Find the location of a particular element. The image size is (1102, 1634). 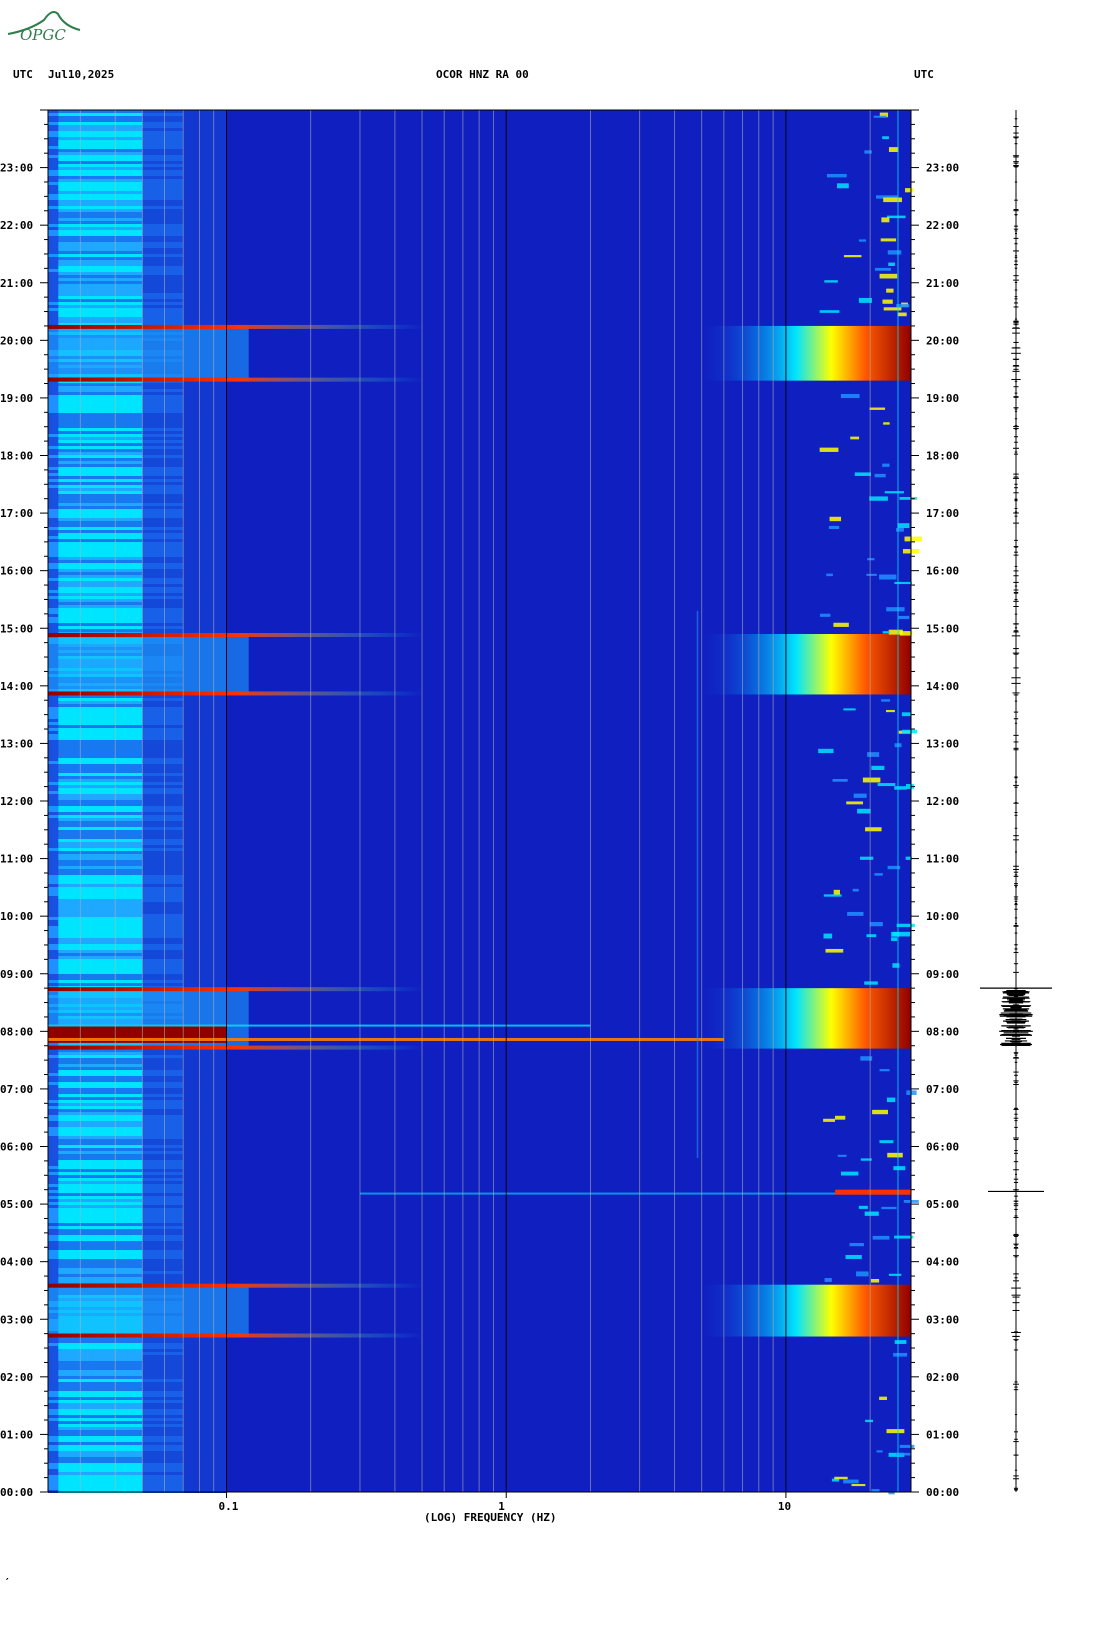

y-tick-label-right: 14:00 is located at coordinates (942, 686).